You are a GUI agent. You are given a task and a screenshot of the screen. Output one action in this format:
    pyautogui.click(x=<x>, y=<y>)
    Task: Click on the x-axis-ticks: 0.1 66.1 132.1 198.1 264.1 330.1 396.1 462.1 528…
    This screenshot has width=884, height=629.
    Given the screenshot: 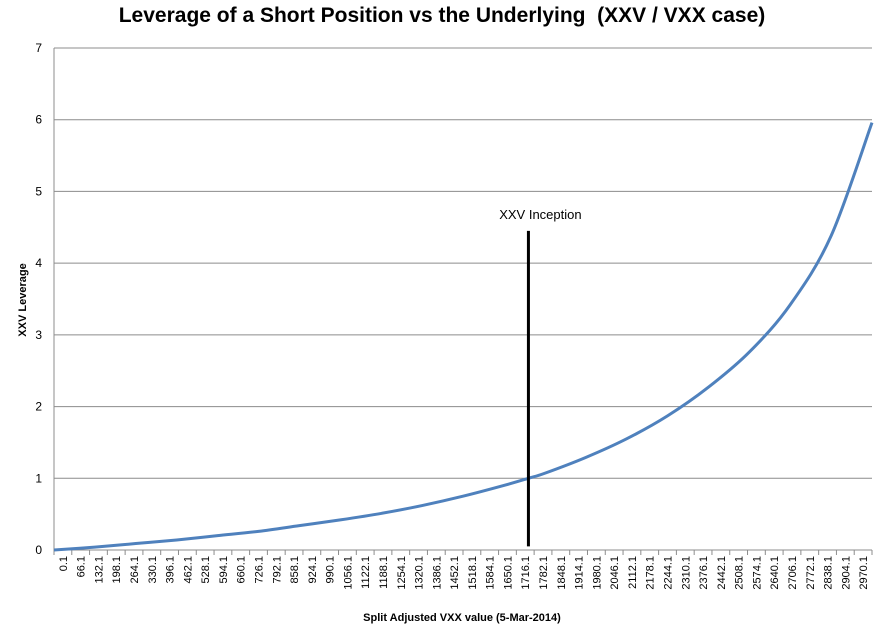 What is the action you would take?
    pyautogui.click(x=463, y=570)
    